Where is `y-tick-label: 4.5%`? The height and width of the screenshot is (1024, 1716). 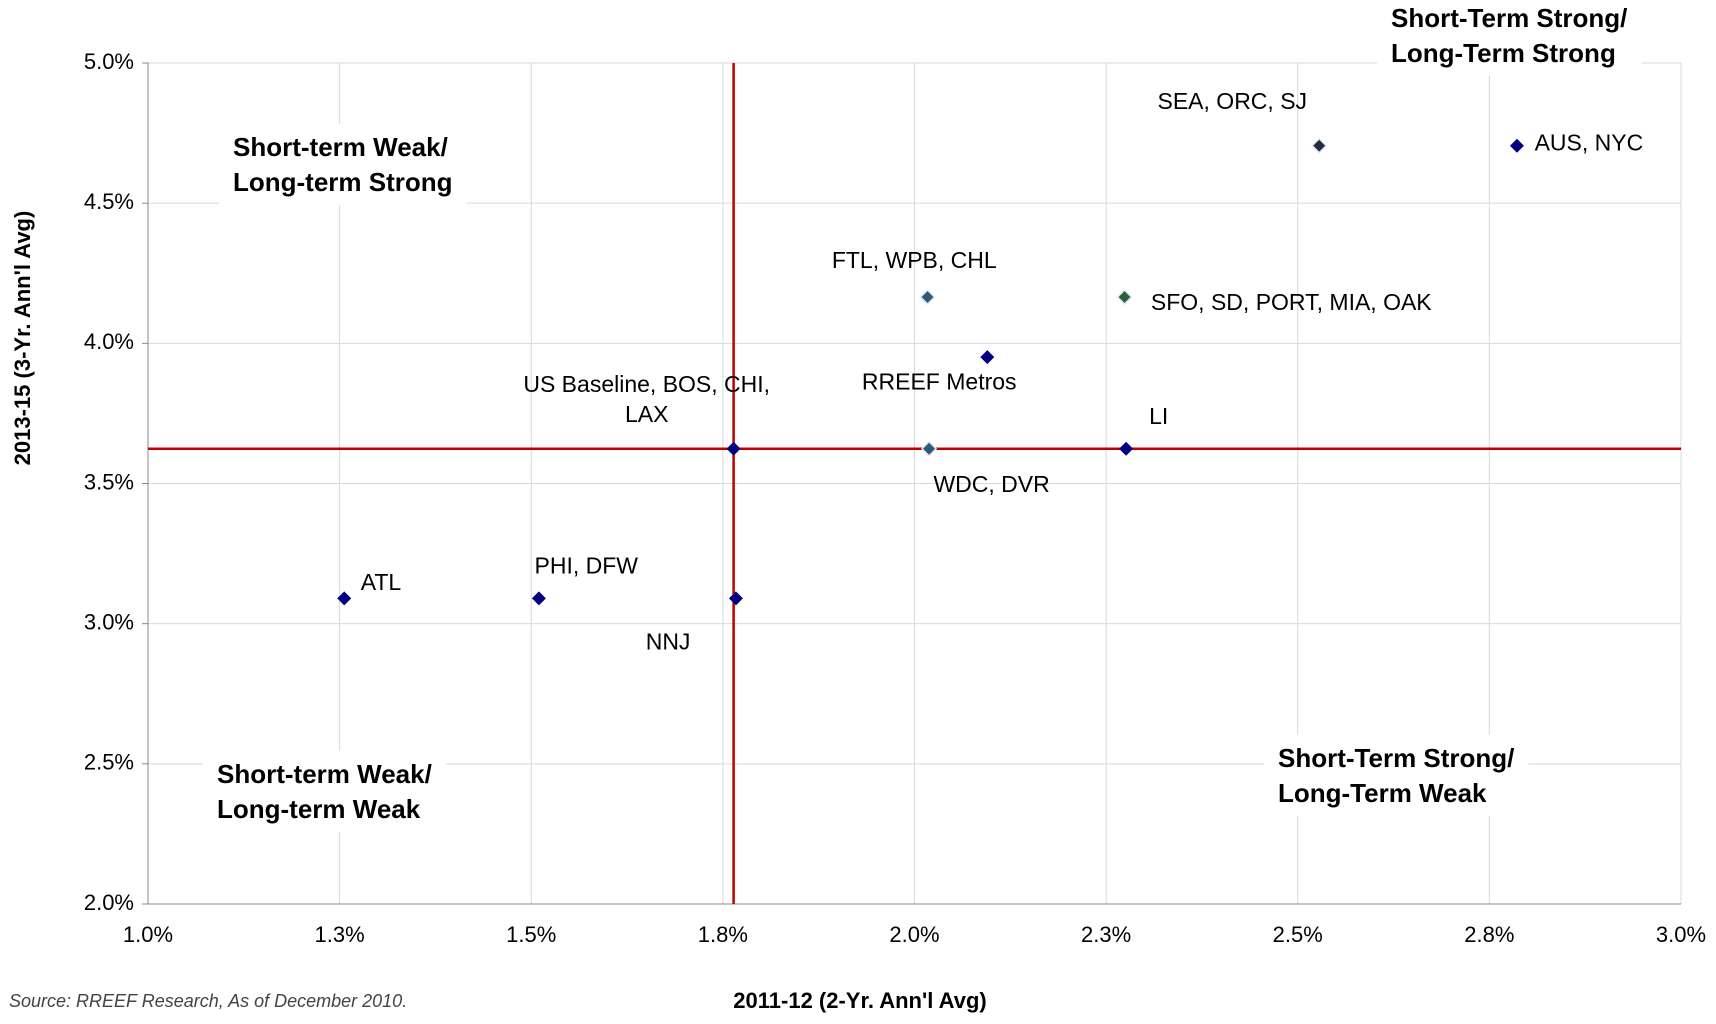
y-tick-label: 4.5% is located at coordinates (109, 201).